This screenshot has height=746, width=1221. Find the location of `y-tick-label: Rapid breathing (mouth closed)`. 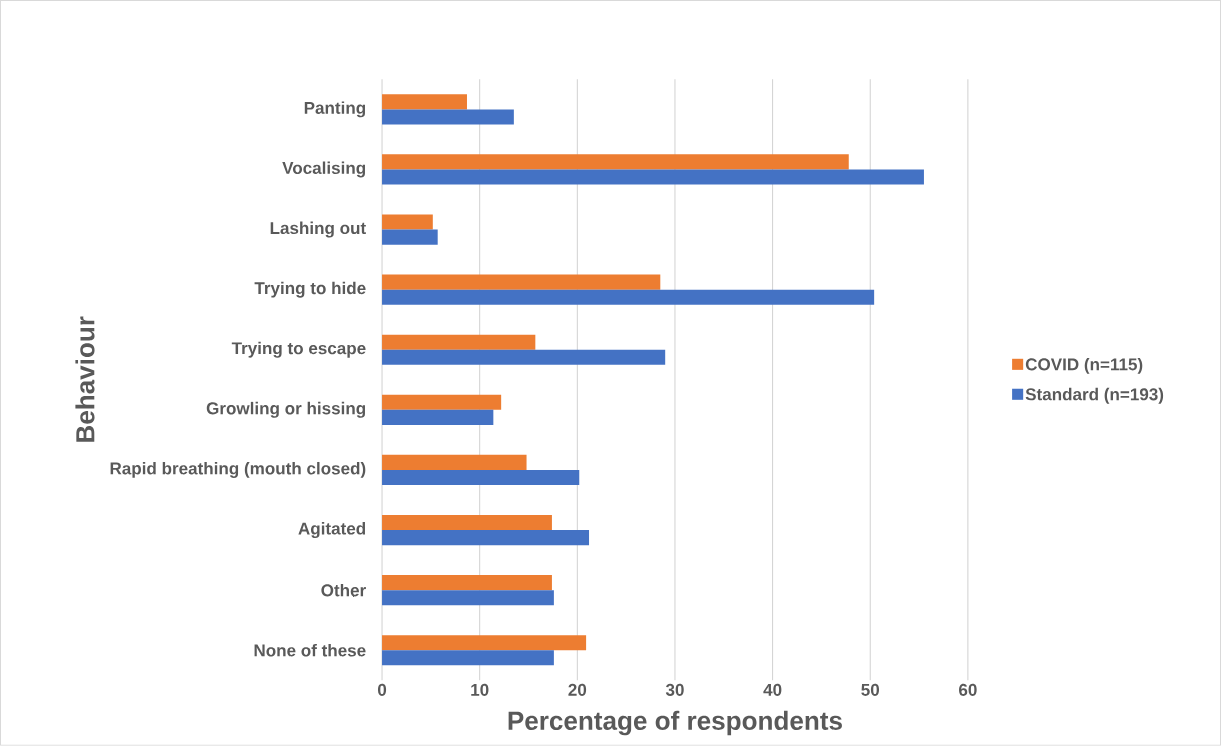

y-tick-label: Rapid breathing (mouth closed) is located at coordinates (238, 470).